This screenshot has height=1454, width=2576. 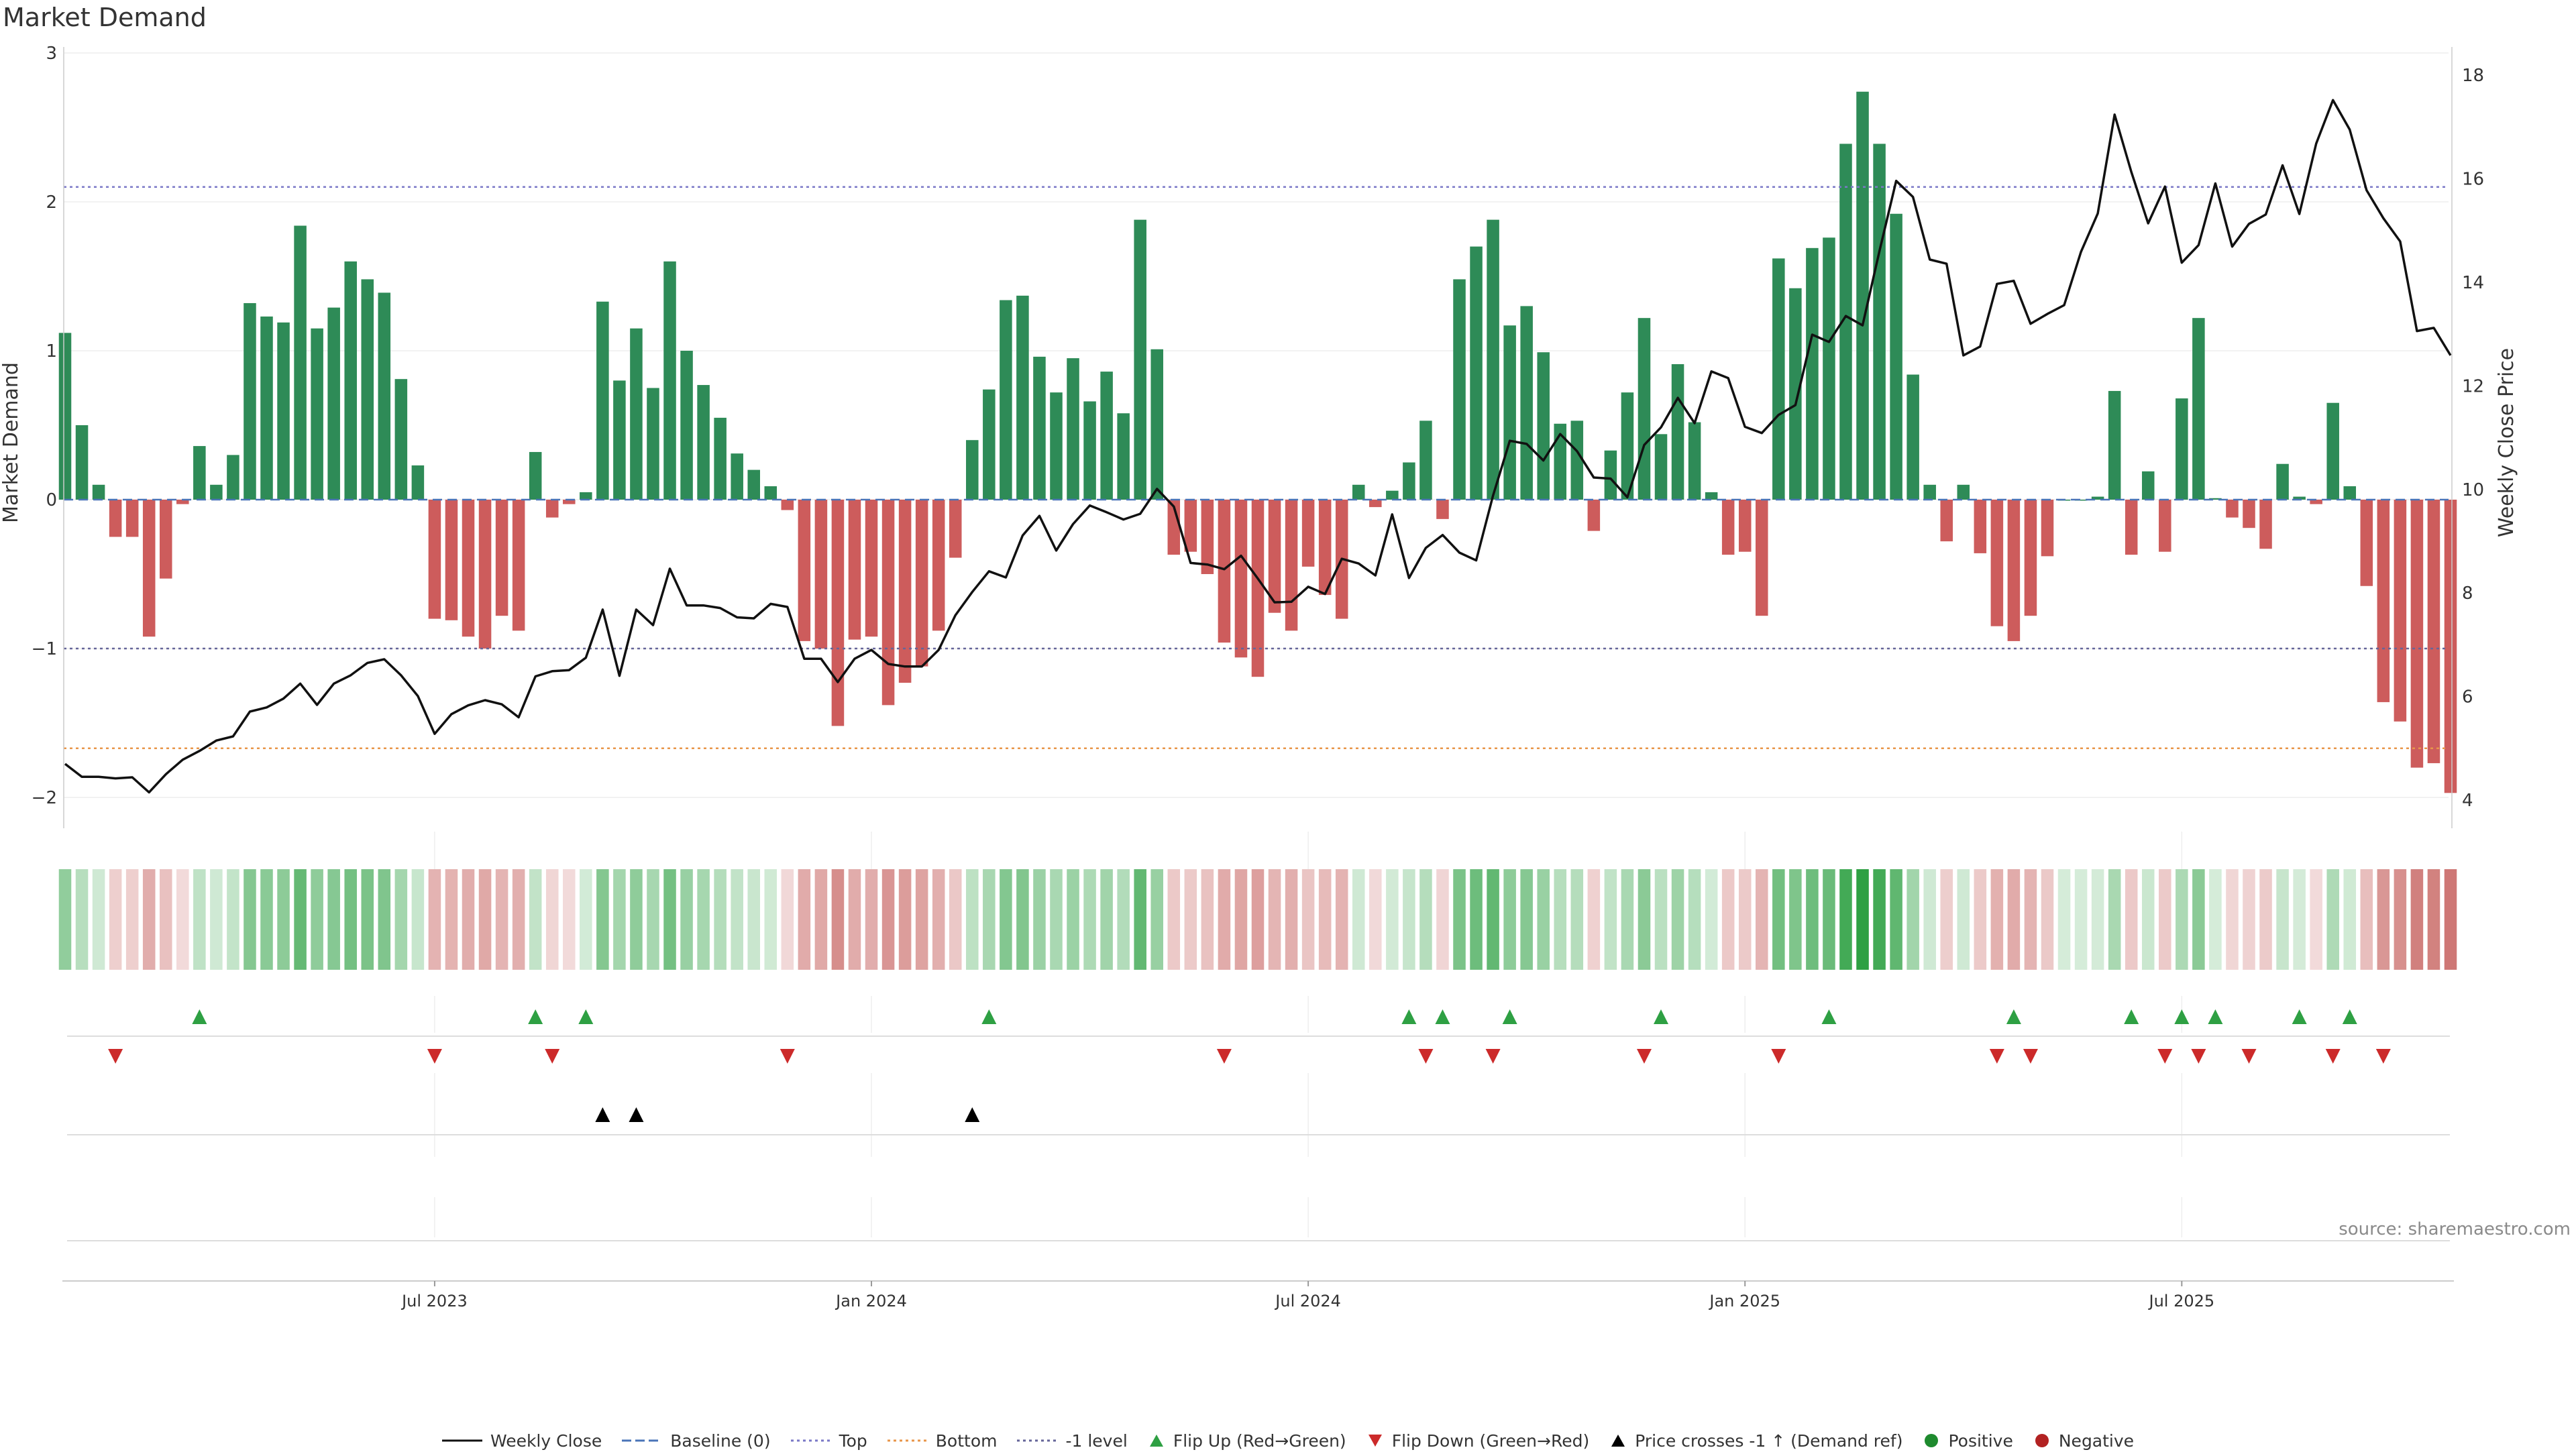 I want to click on legend-symbol-positive, so click(x=1932, y=1440).